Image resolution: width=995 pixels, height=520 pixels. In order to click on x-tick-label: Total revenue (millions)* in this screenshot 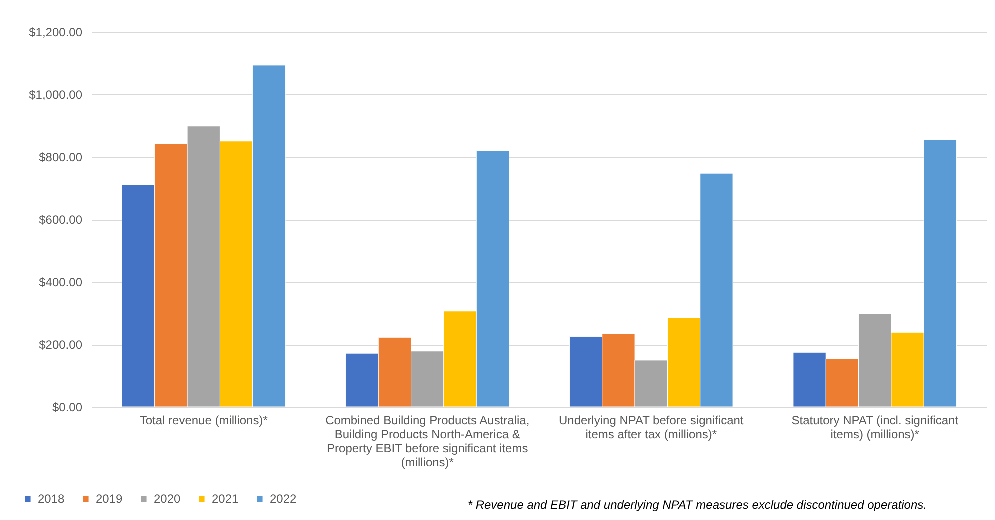, I will do `click(204, 421)`.